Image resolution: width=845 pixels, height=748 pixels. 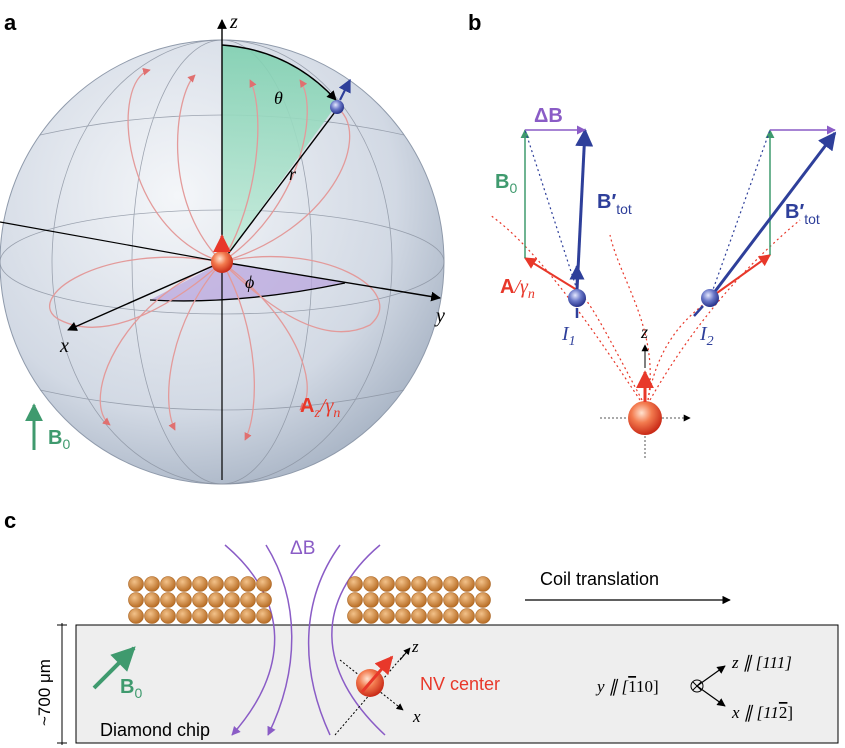 I want to click on depth-label: ~700 μm, so click(x=44, y=692).